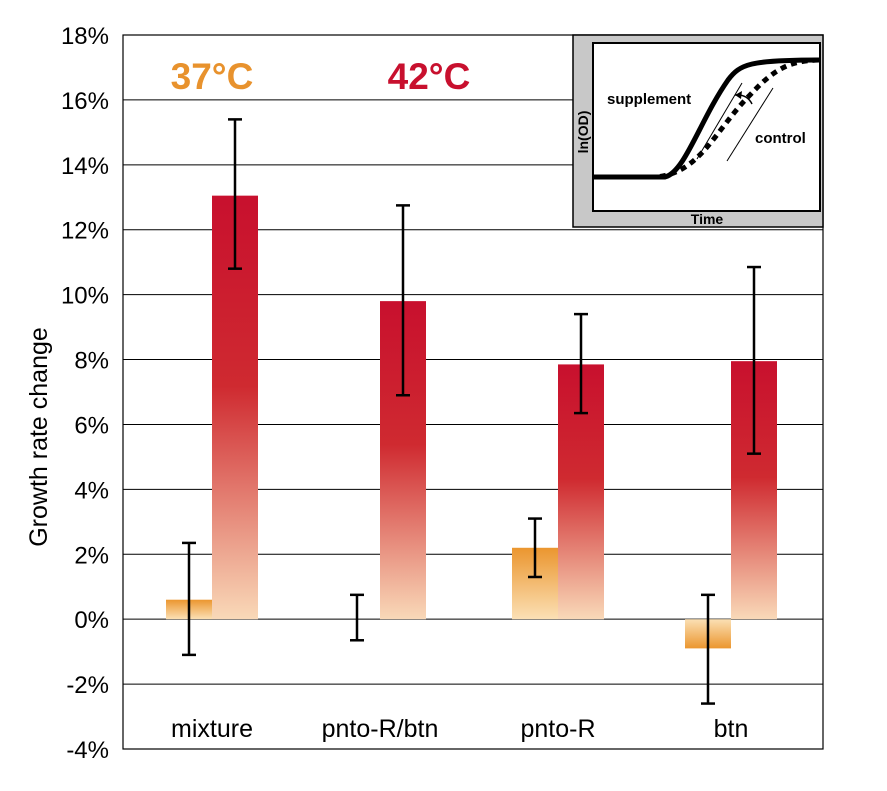 The height and width of the screenshot is (791, 887). What do you see at coordinates (649, 99) in the screenshot?
I see `inset-label-supplement: supplement` at bounding box center [649, 99].